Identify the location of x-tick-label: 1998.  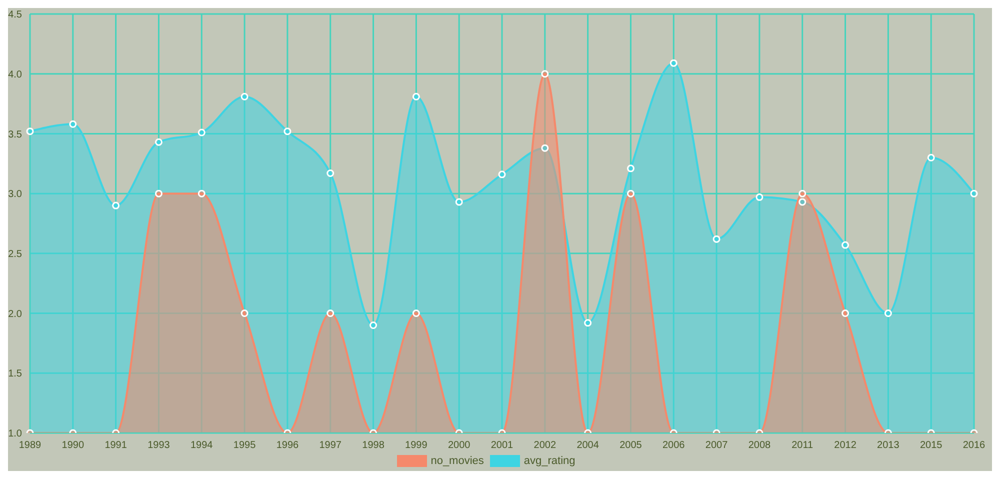
(373, 446).